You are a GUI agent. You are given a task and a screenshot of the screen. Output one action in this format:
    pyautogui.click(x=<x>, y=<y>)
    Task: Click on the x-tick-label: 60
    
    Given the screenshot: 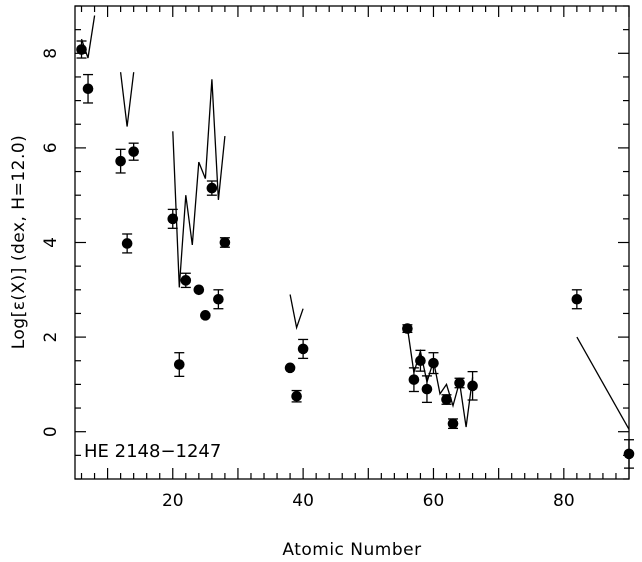 What is the action you would take?
    pyautogui.click(x=434, y=501)
    